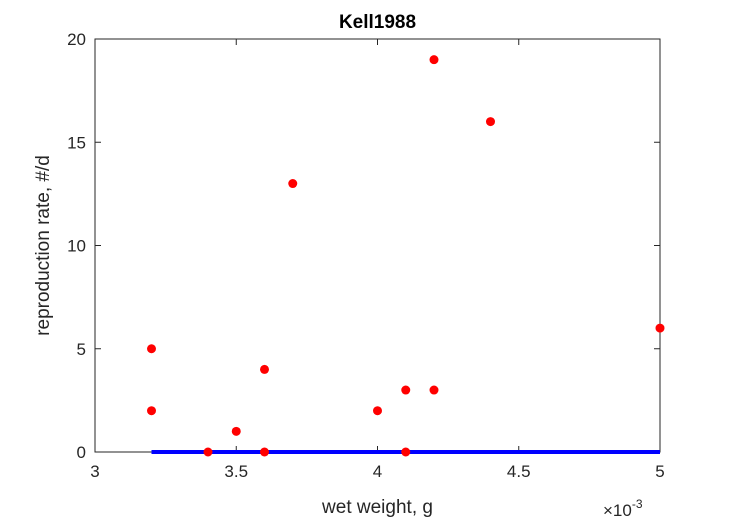  Describe the element at coordinates (637, 504) in the screenshot. I see `x-axis-multiplier-exponent: -3` at that location.